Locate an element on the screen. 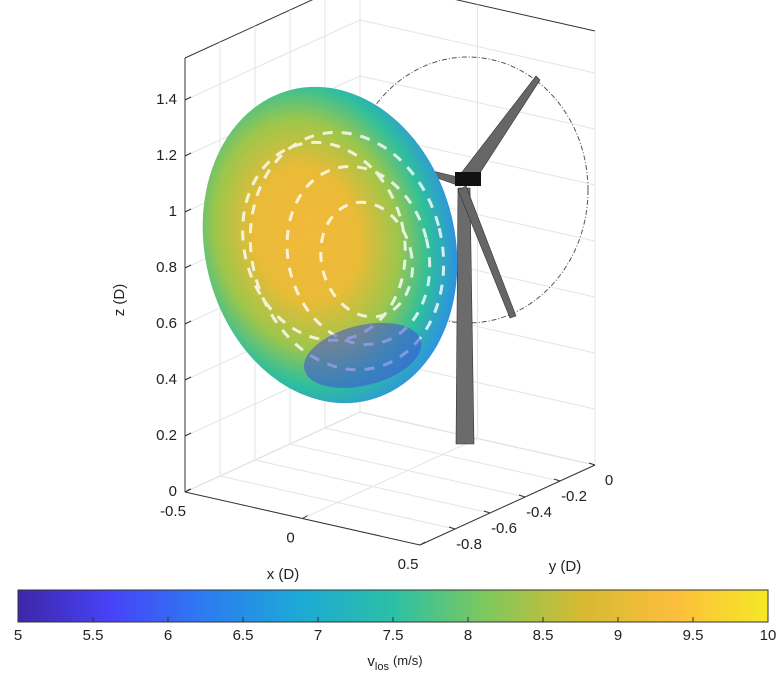  nacelle is located at coordinates (468, 179).